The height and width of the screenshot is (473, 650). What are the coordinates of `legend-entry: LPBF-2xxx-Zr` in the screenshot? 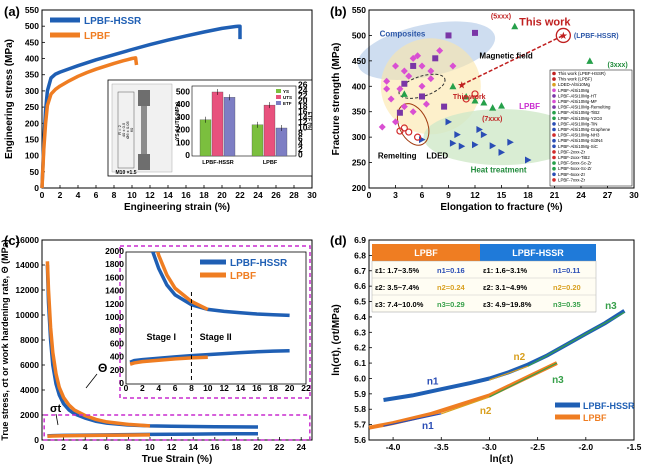 It's located at (572, 151).